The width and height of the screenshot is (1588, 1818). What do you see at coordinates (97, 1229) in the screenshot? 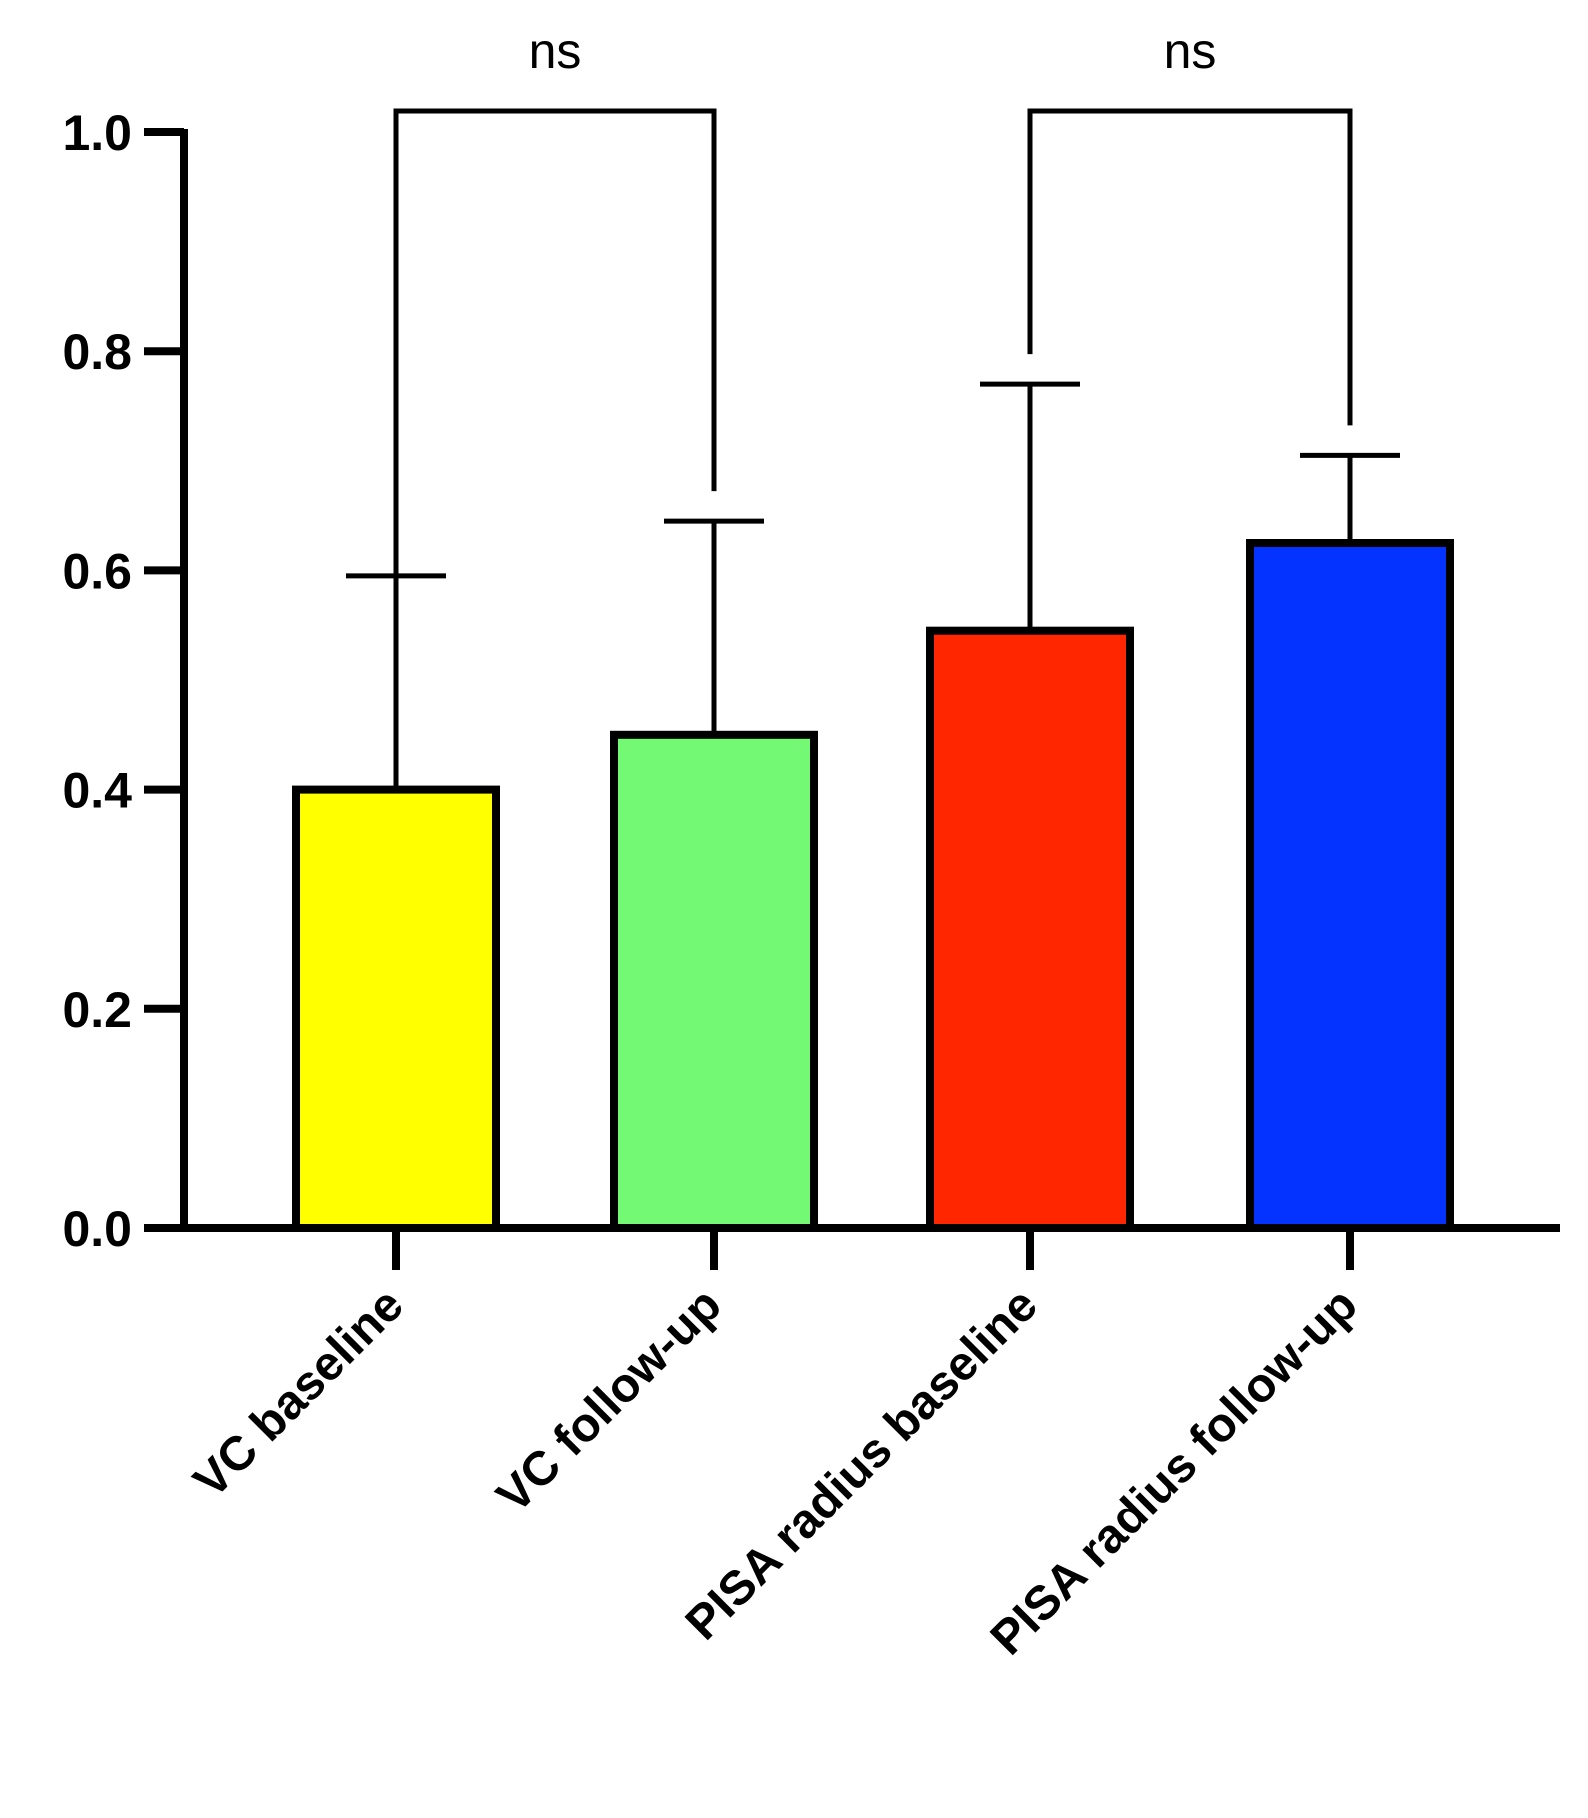
I see `y-tick-label-0: 0.0` at bounding box center [97, 1229].